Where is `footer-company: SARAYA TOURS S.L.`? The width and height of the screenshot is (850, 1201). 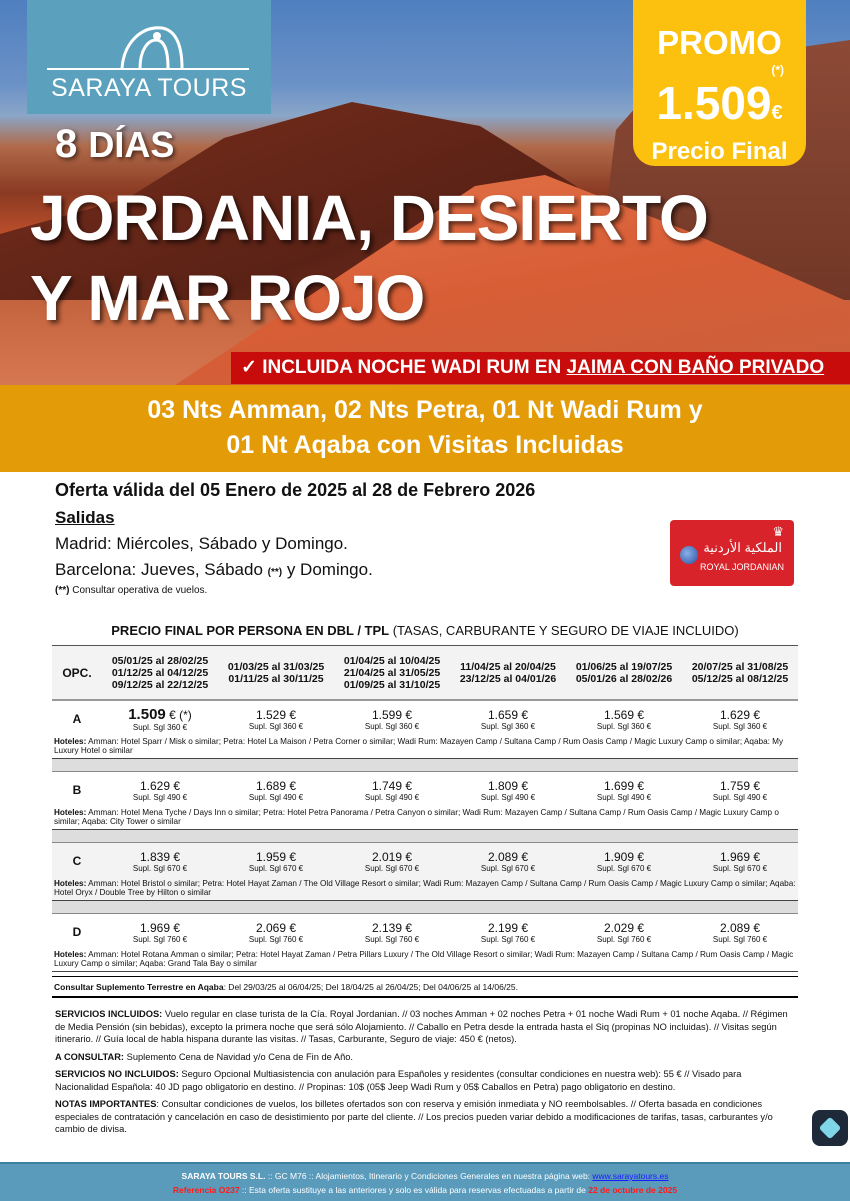
footer-company: SARAYA TOURS S.L. is located at coordinates (223, 1176).